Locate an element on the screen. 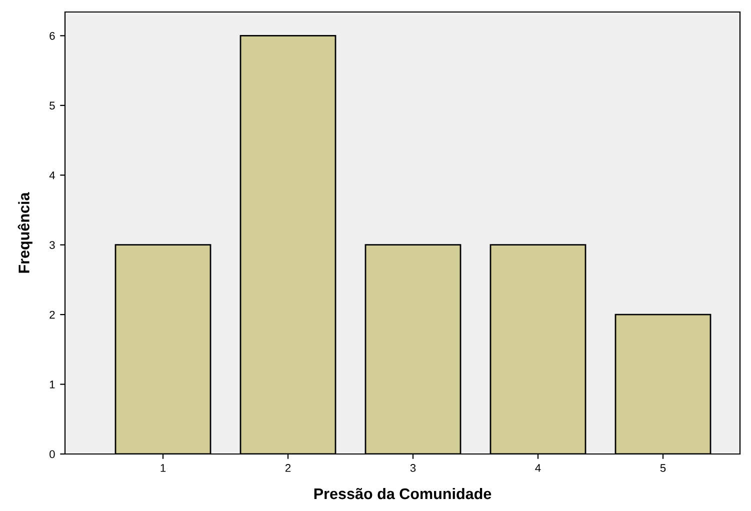 The image size is (751, 511). x-tick-label: 1 is located at coordinates (163, 468).